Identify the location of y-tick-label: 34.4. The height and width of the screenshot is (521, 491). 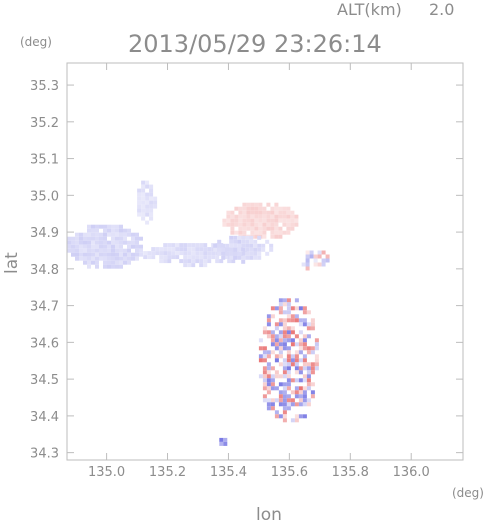
(44, 417).